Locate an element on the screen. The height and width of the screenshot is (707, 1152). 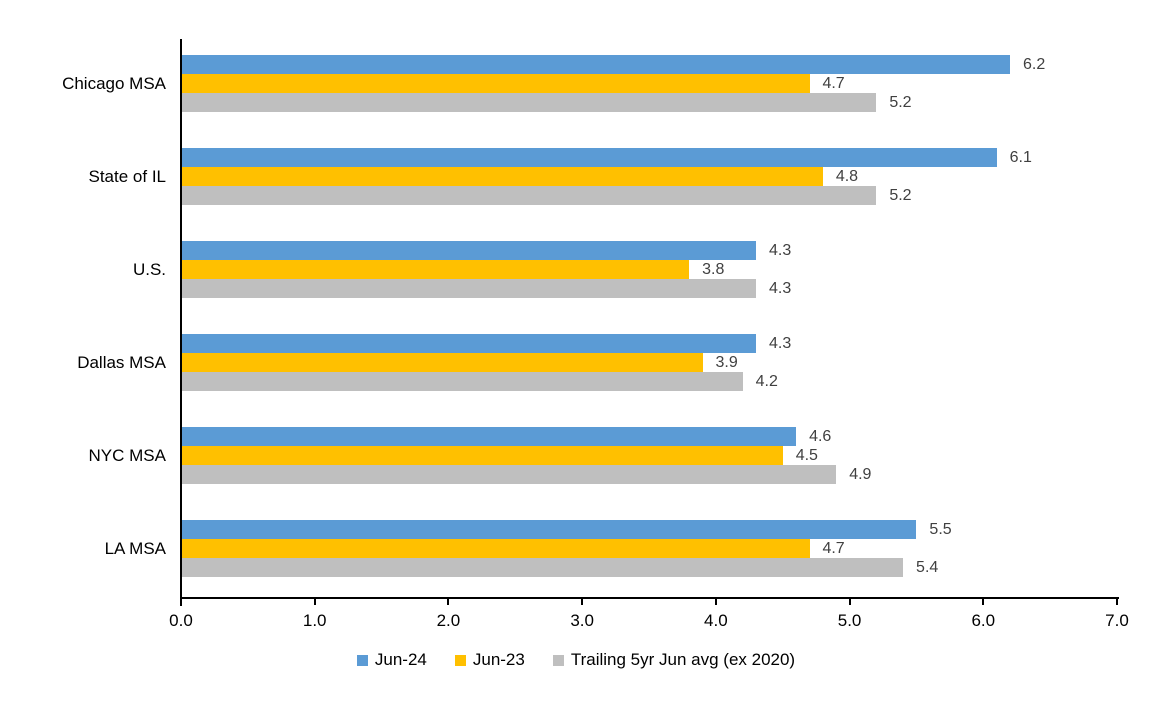
category-label: NYC MSA is located at coordinates (127, 455).